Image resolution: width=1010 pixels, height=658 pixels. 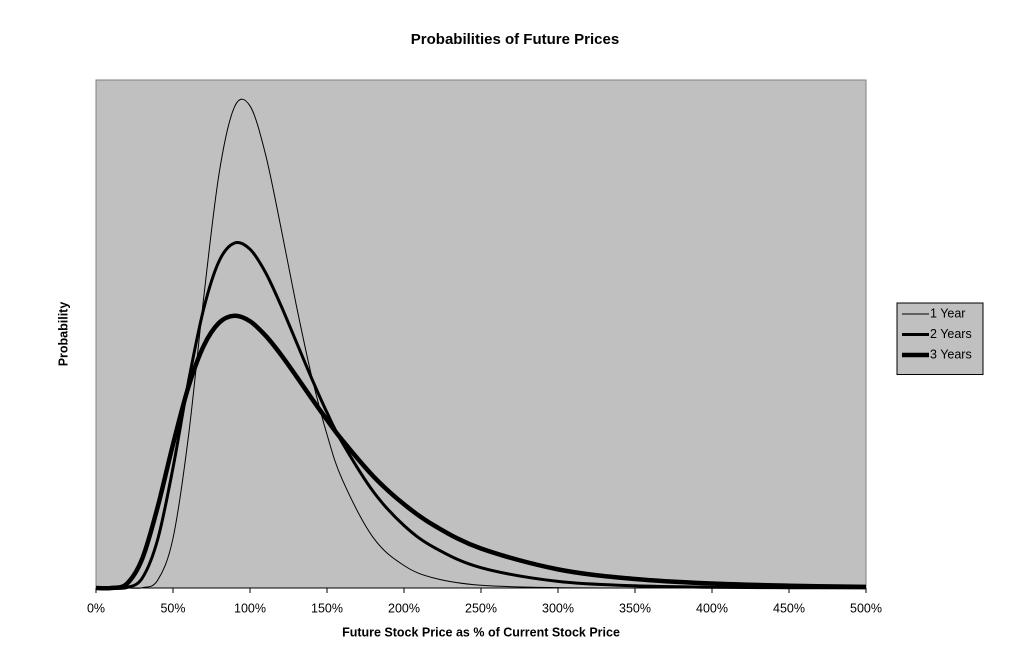 What do you see at coordinates (951, 354) in the screenshot?
I see `legend-label: 3 Years` at bounding box center [951, 354].